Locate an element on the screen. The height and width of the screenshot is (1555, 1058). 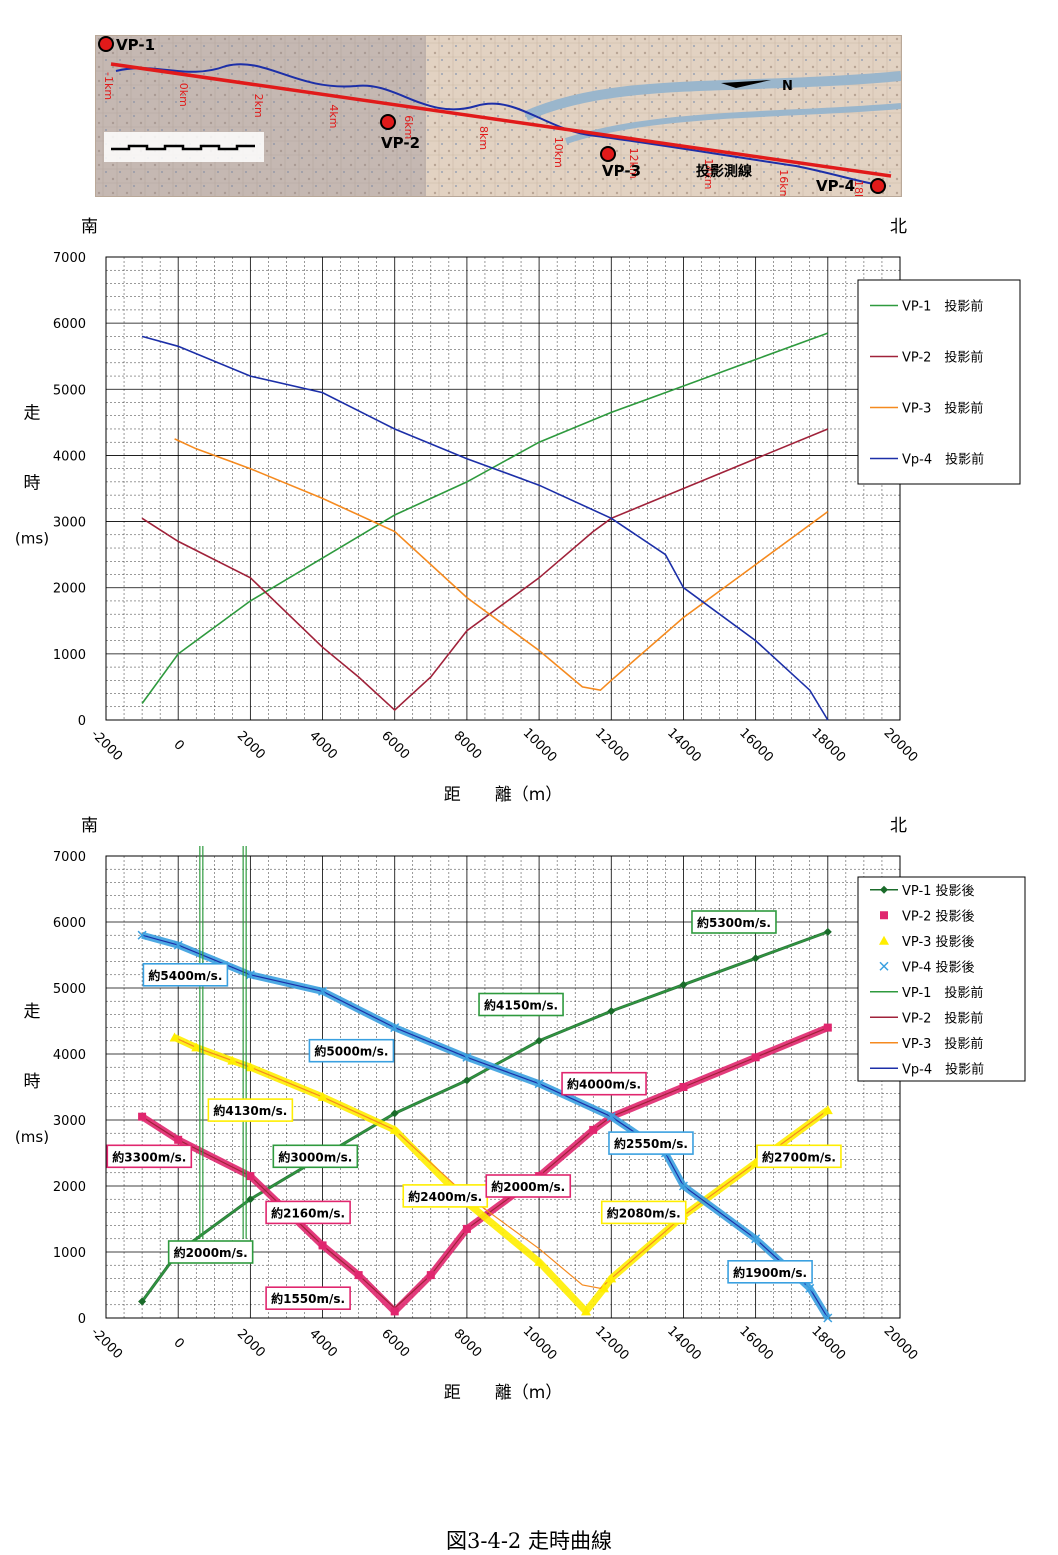
x-tick-label: 18000 is located at coordinates (828, 1344).